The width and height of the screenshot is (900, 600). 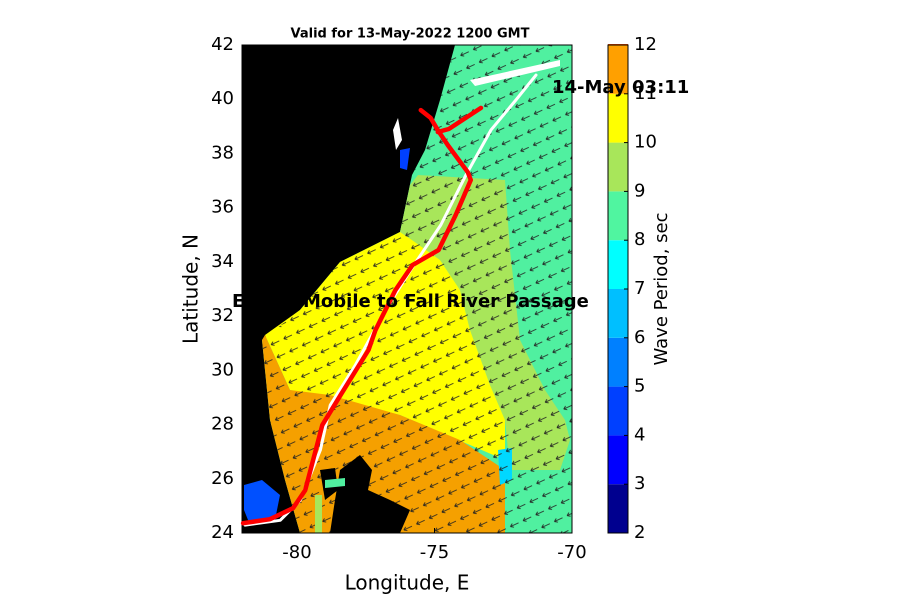 I want to click on island, so click(x=370, y=494).